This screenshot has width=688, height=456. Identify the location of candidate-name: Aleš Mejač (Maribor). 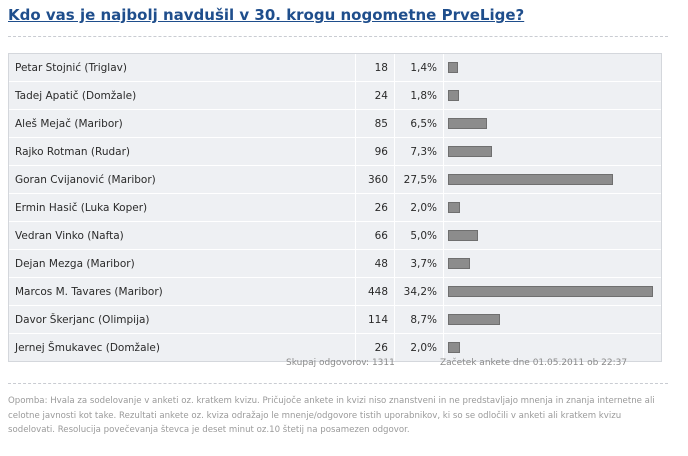
(182, 123).